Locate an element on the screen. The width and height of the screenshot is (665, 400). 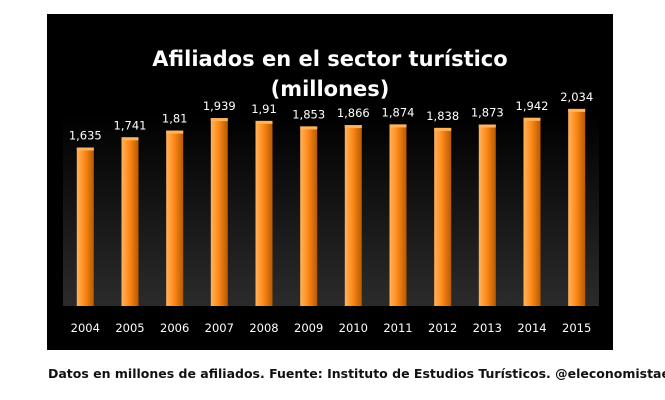
bar-2005 is located at coordinates (130, 221).